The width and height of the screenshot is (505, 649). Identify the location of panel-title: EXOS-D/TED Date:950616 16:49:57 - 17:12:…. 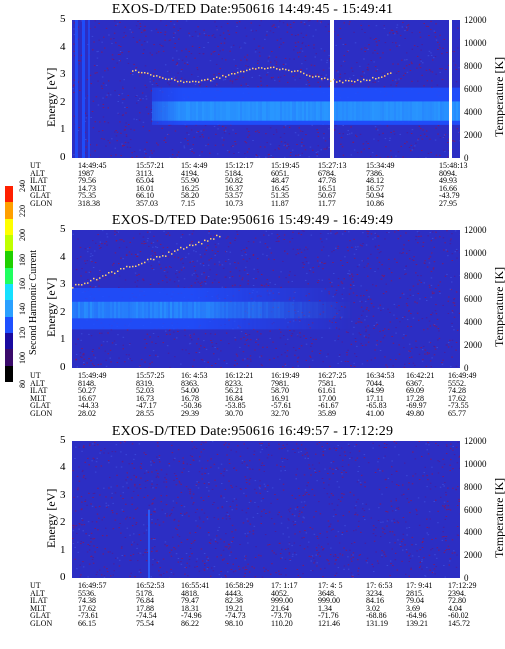
(252, 431).